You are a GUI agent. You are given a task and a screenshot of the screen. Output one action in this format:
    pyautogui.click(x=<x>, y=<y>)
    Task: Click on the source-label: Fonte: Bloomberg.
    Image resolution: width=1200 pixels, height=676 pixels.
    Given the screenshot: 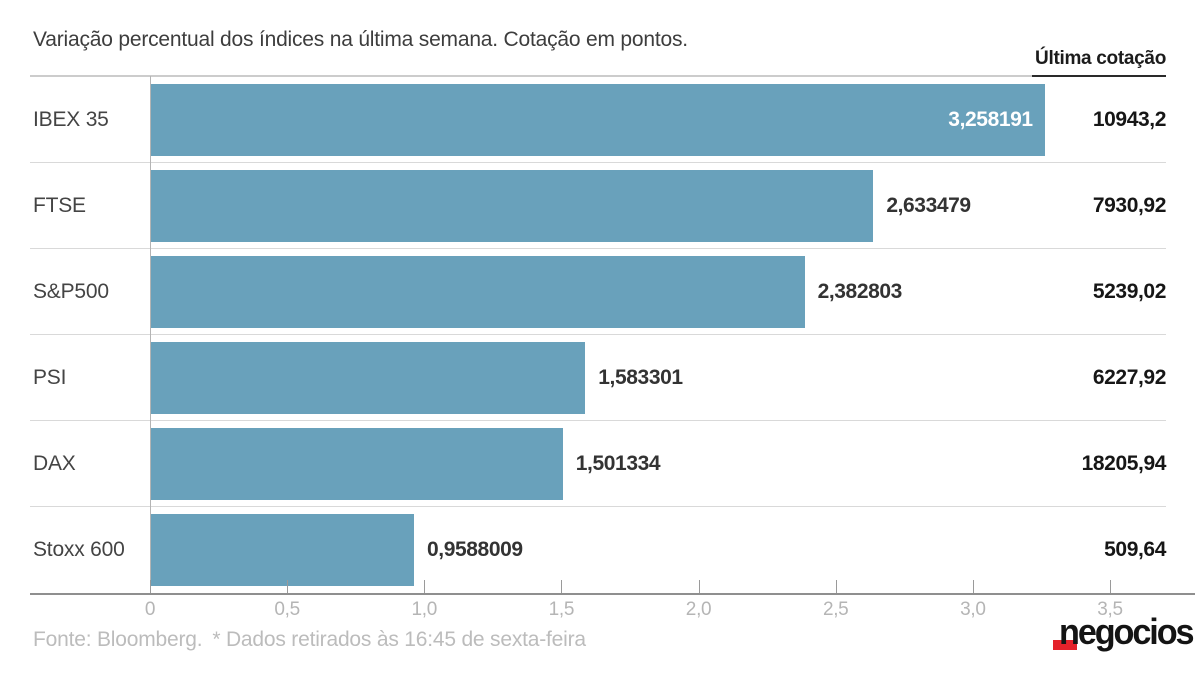 What is the action you would take?
    pyautogui.click(x=118, y=639)
    